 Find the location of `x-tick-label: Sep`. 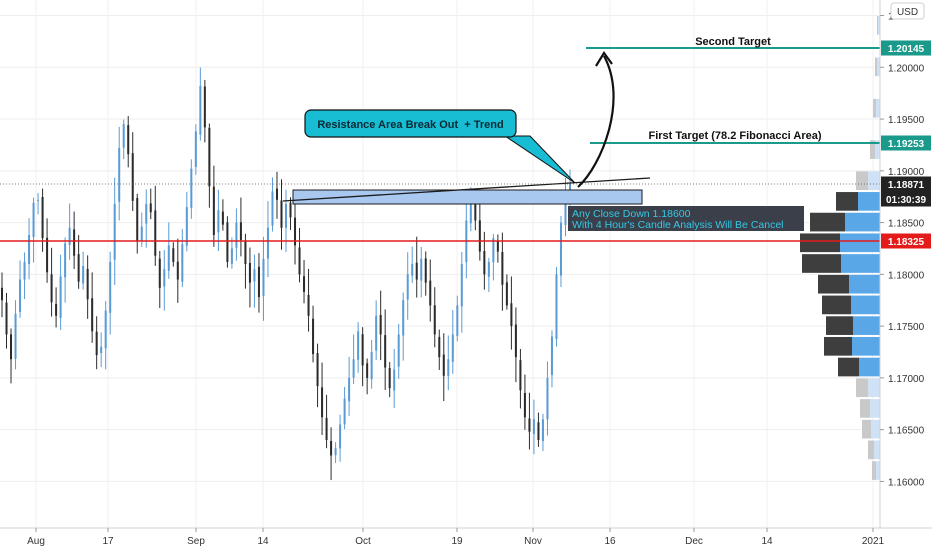

x-tick-label: Sep is located at coordinates (196, 541).